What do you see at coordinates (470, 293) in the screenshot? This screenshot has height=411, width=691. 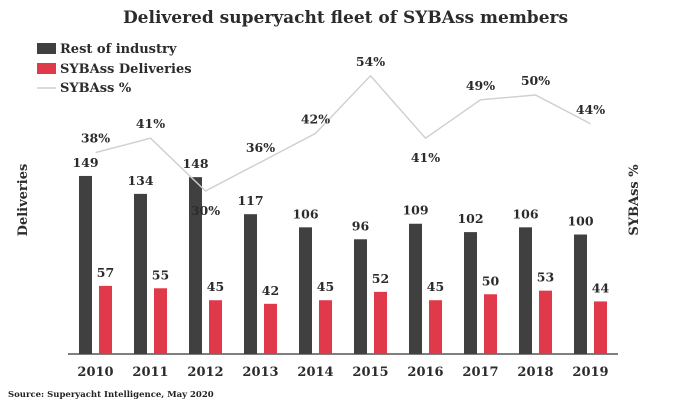 I see `bar-rest-2017` at bounding box center [470, 293].